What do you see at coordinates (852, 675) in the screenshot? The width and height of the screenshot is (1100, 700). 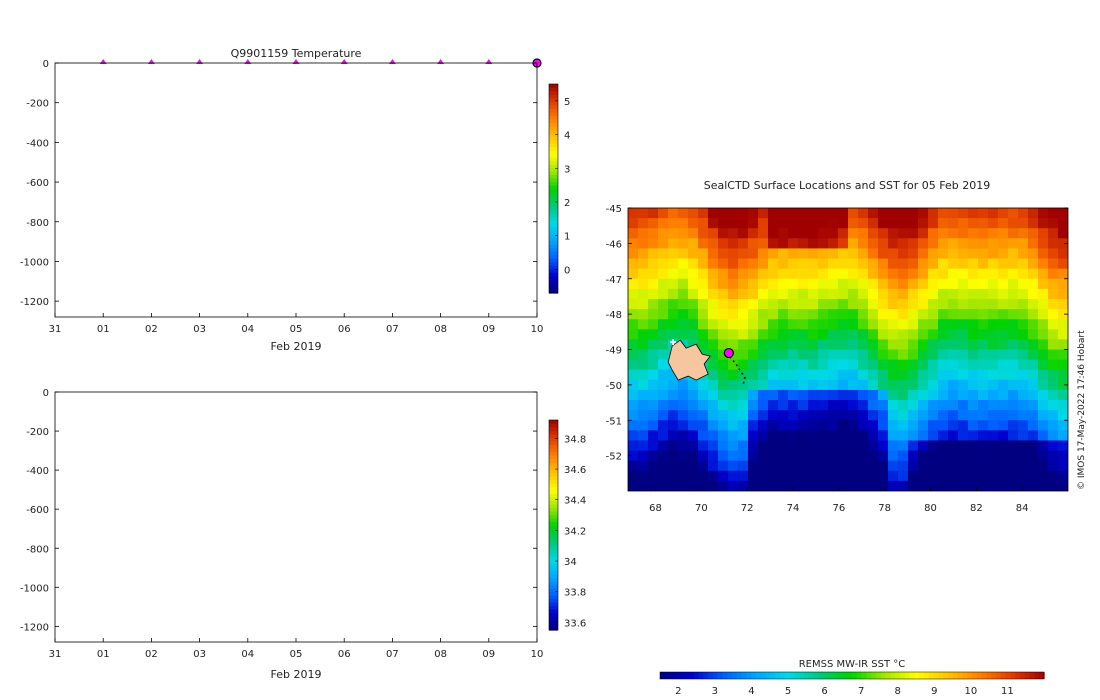 I see `sst-colorbar-frame` at bounding box center [852, 675].